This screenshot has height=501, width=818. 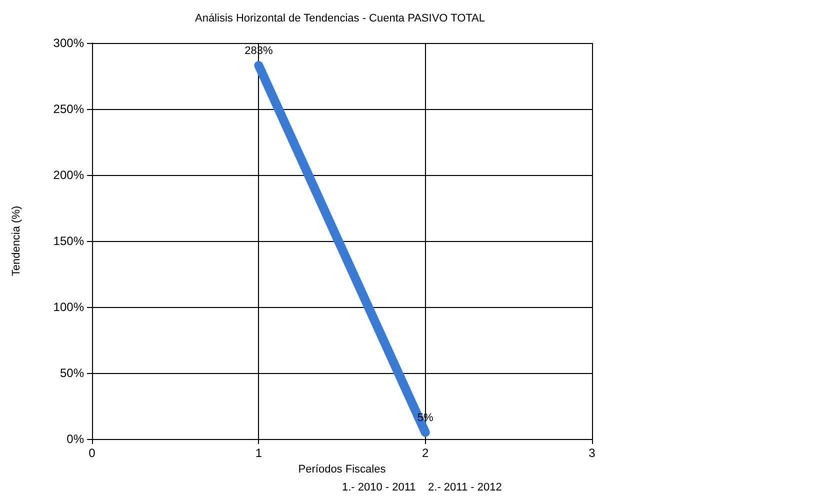 What do you see at coordinates (425, 453) in the screenshot?
I see `x-tick-label: 2` at bounding box center [425, 453].